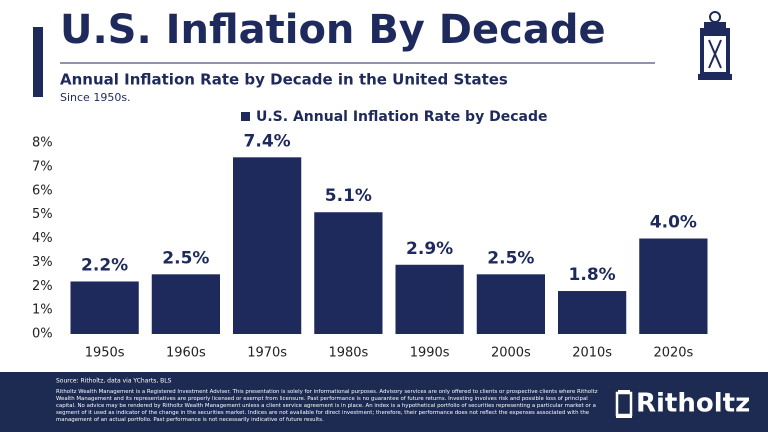  Describe the element at coordinates (430, 353) in the screenshot. I see `x-tick-label: 1990s` at that location.